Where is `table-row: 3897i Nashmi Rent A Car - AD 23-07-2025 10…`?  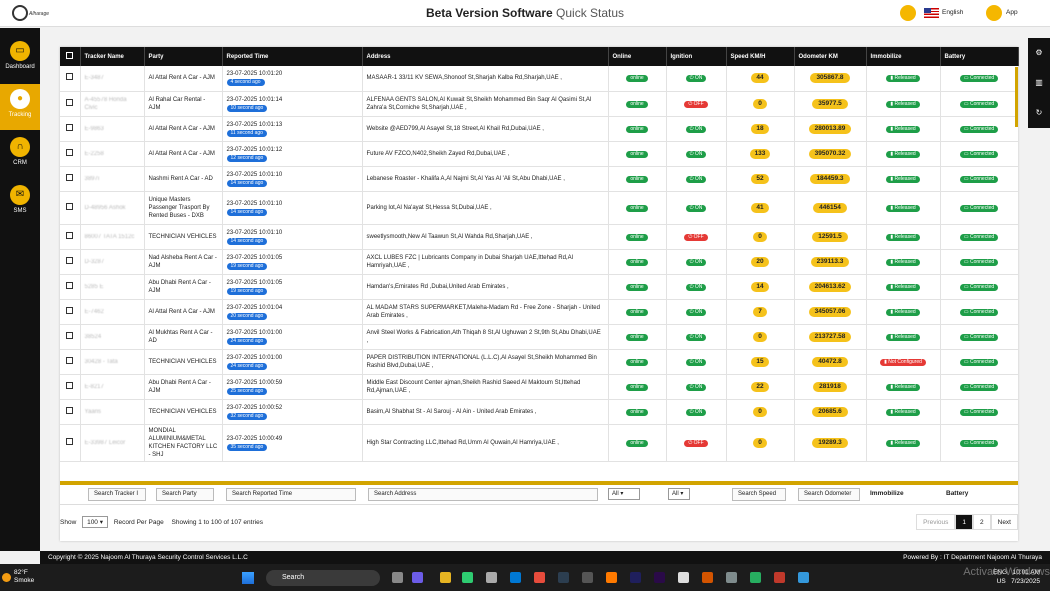
table-row: 3897i Nashmi Rent A Car - AD 23-07-2025 10… is located at coordinates (539, 179).